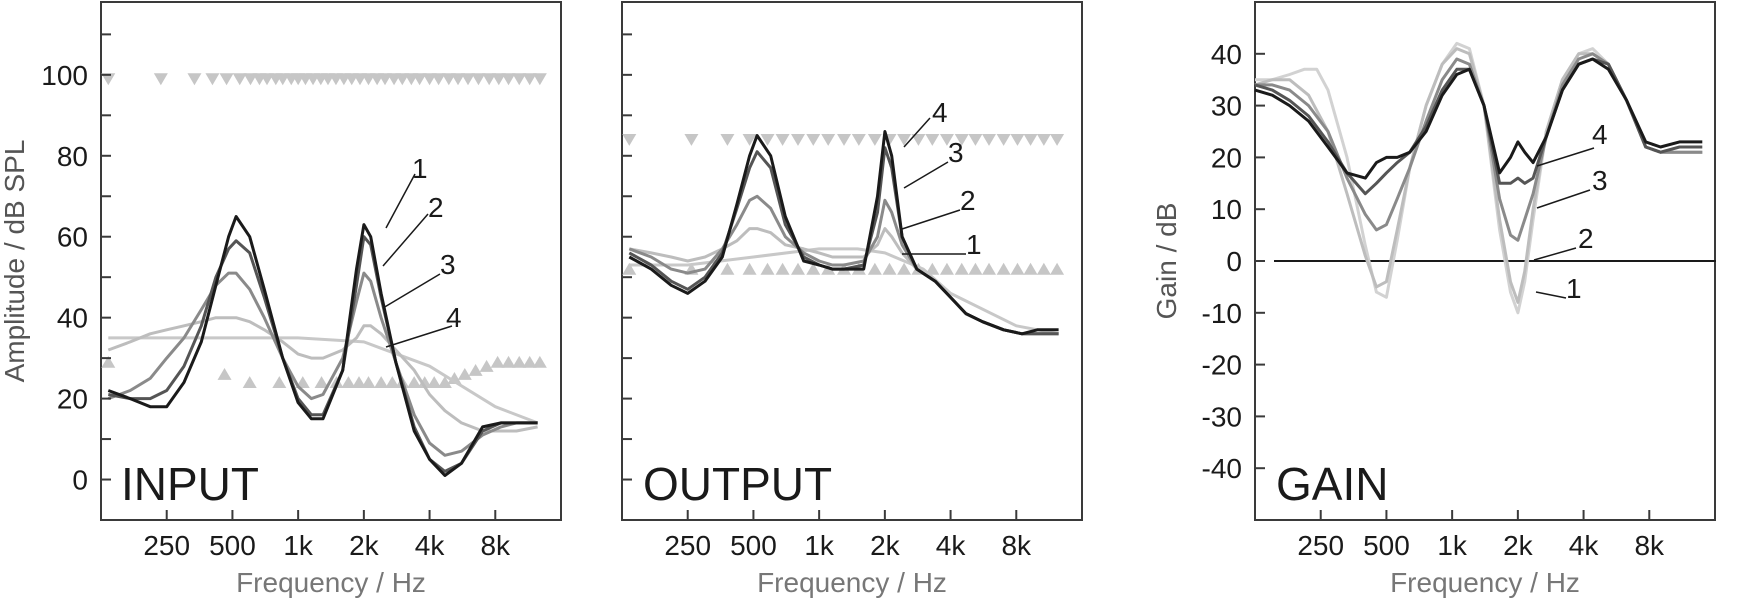 The height and width of the screenshot is (602, 1751). Describe the element at coordinates (843, 204) in the screenshot. I see `output-marker-layer` at that location.